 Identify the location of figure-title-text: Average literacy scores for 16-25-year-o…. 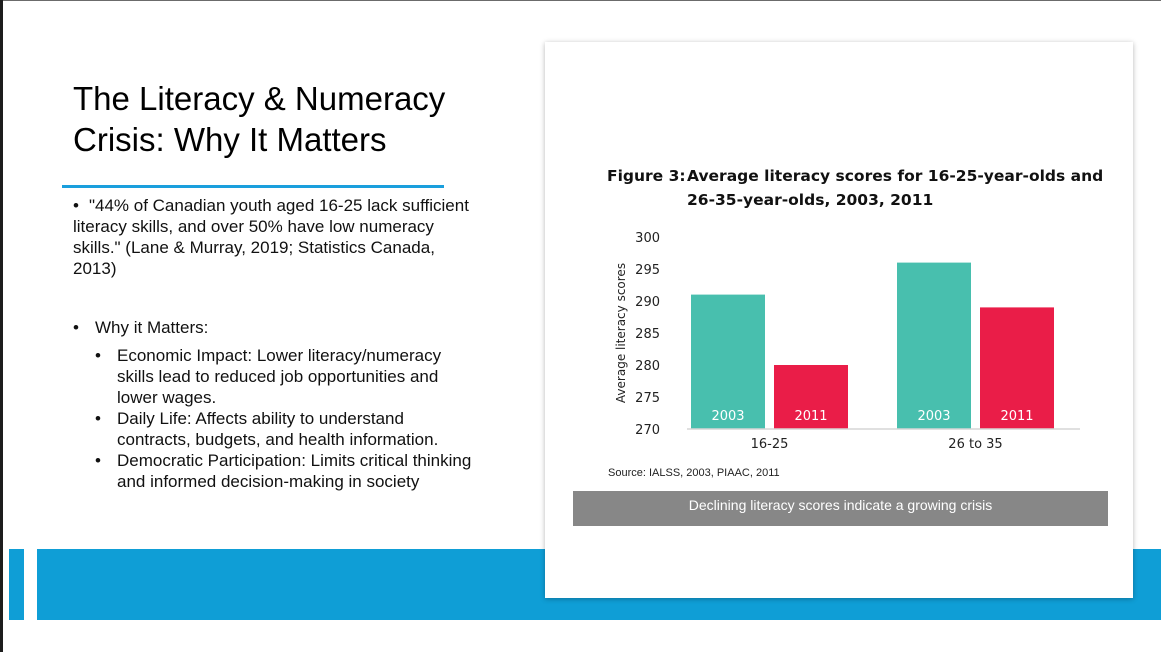
(895, 188).